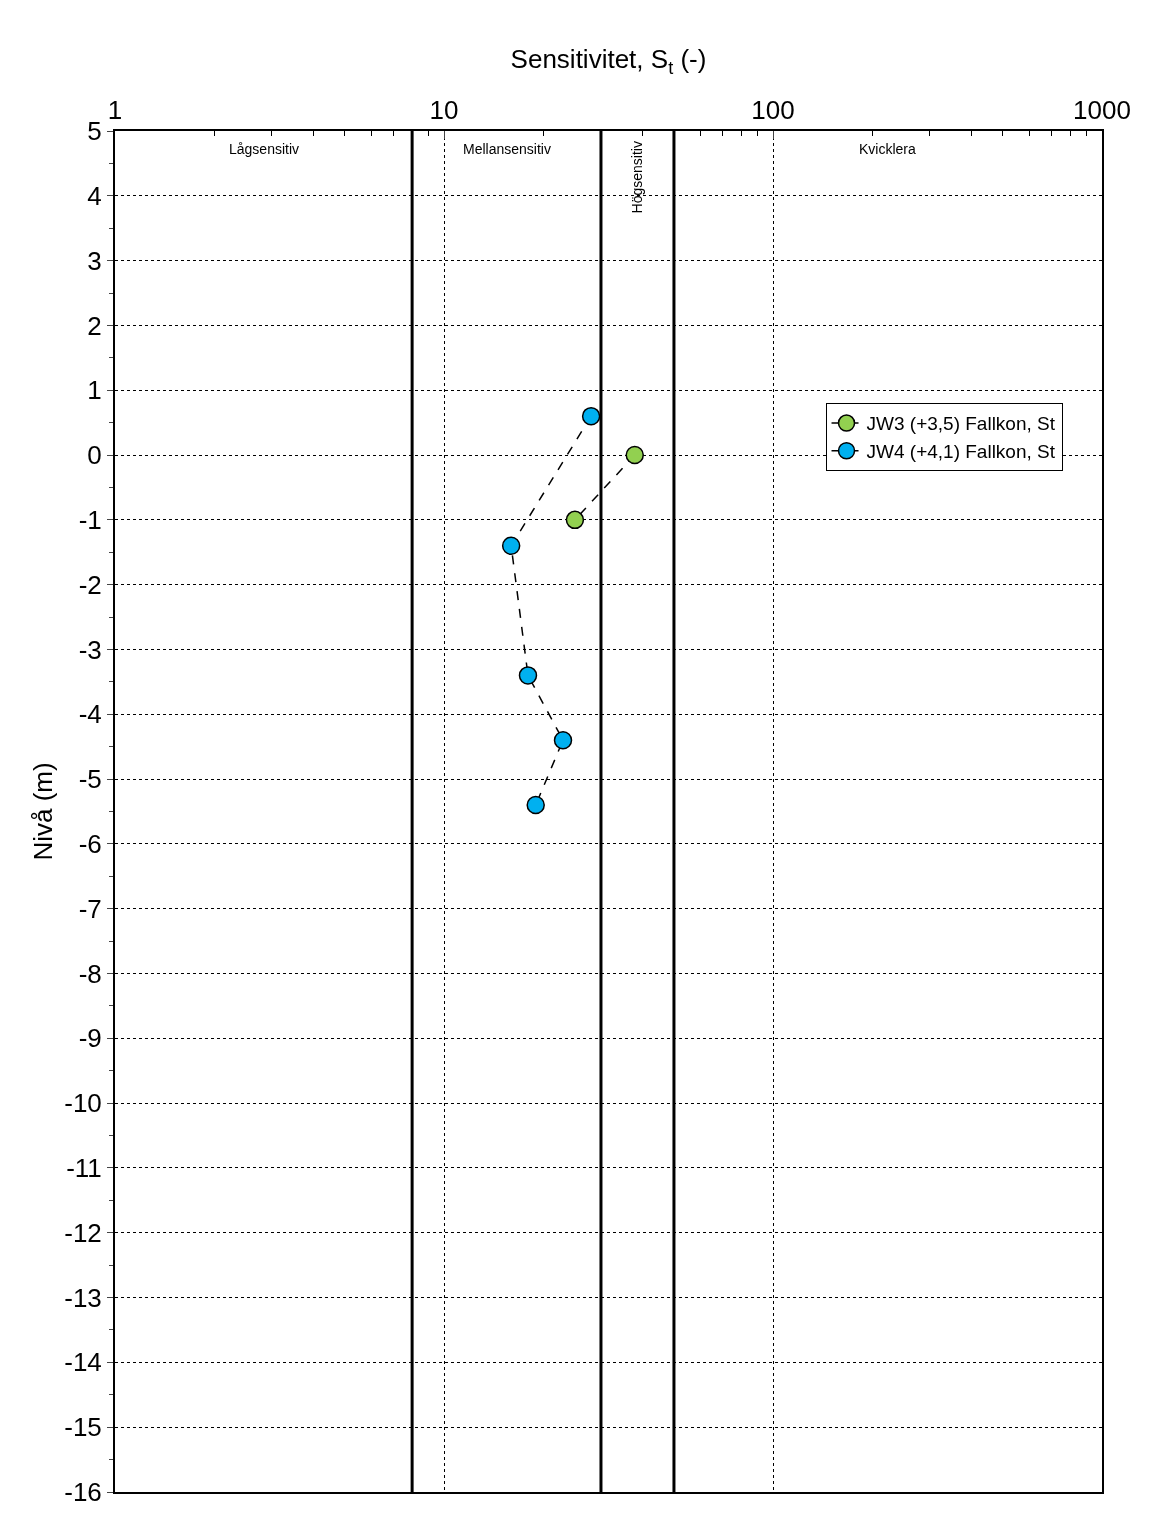 The image size is (1150, 1522). I want to click on y-tick-label: -4, so click(90, 714).